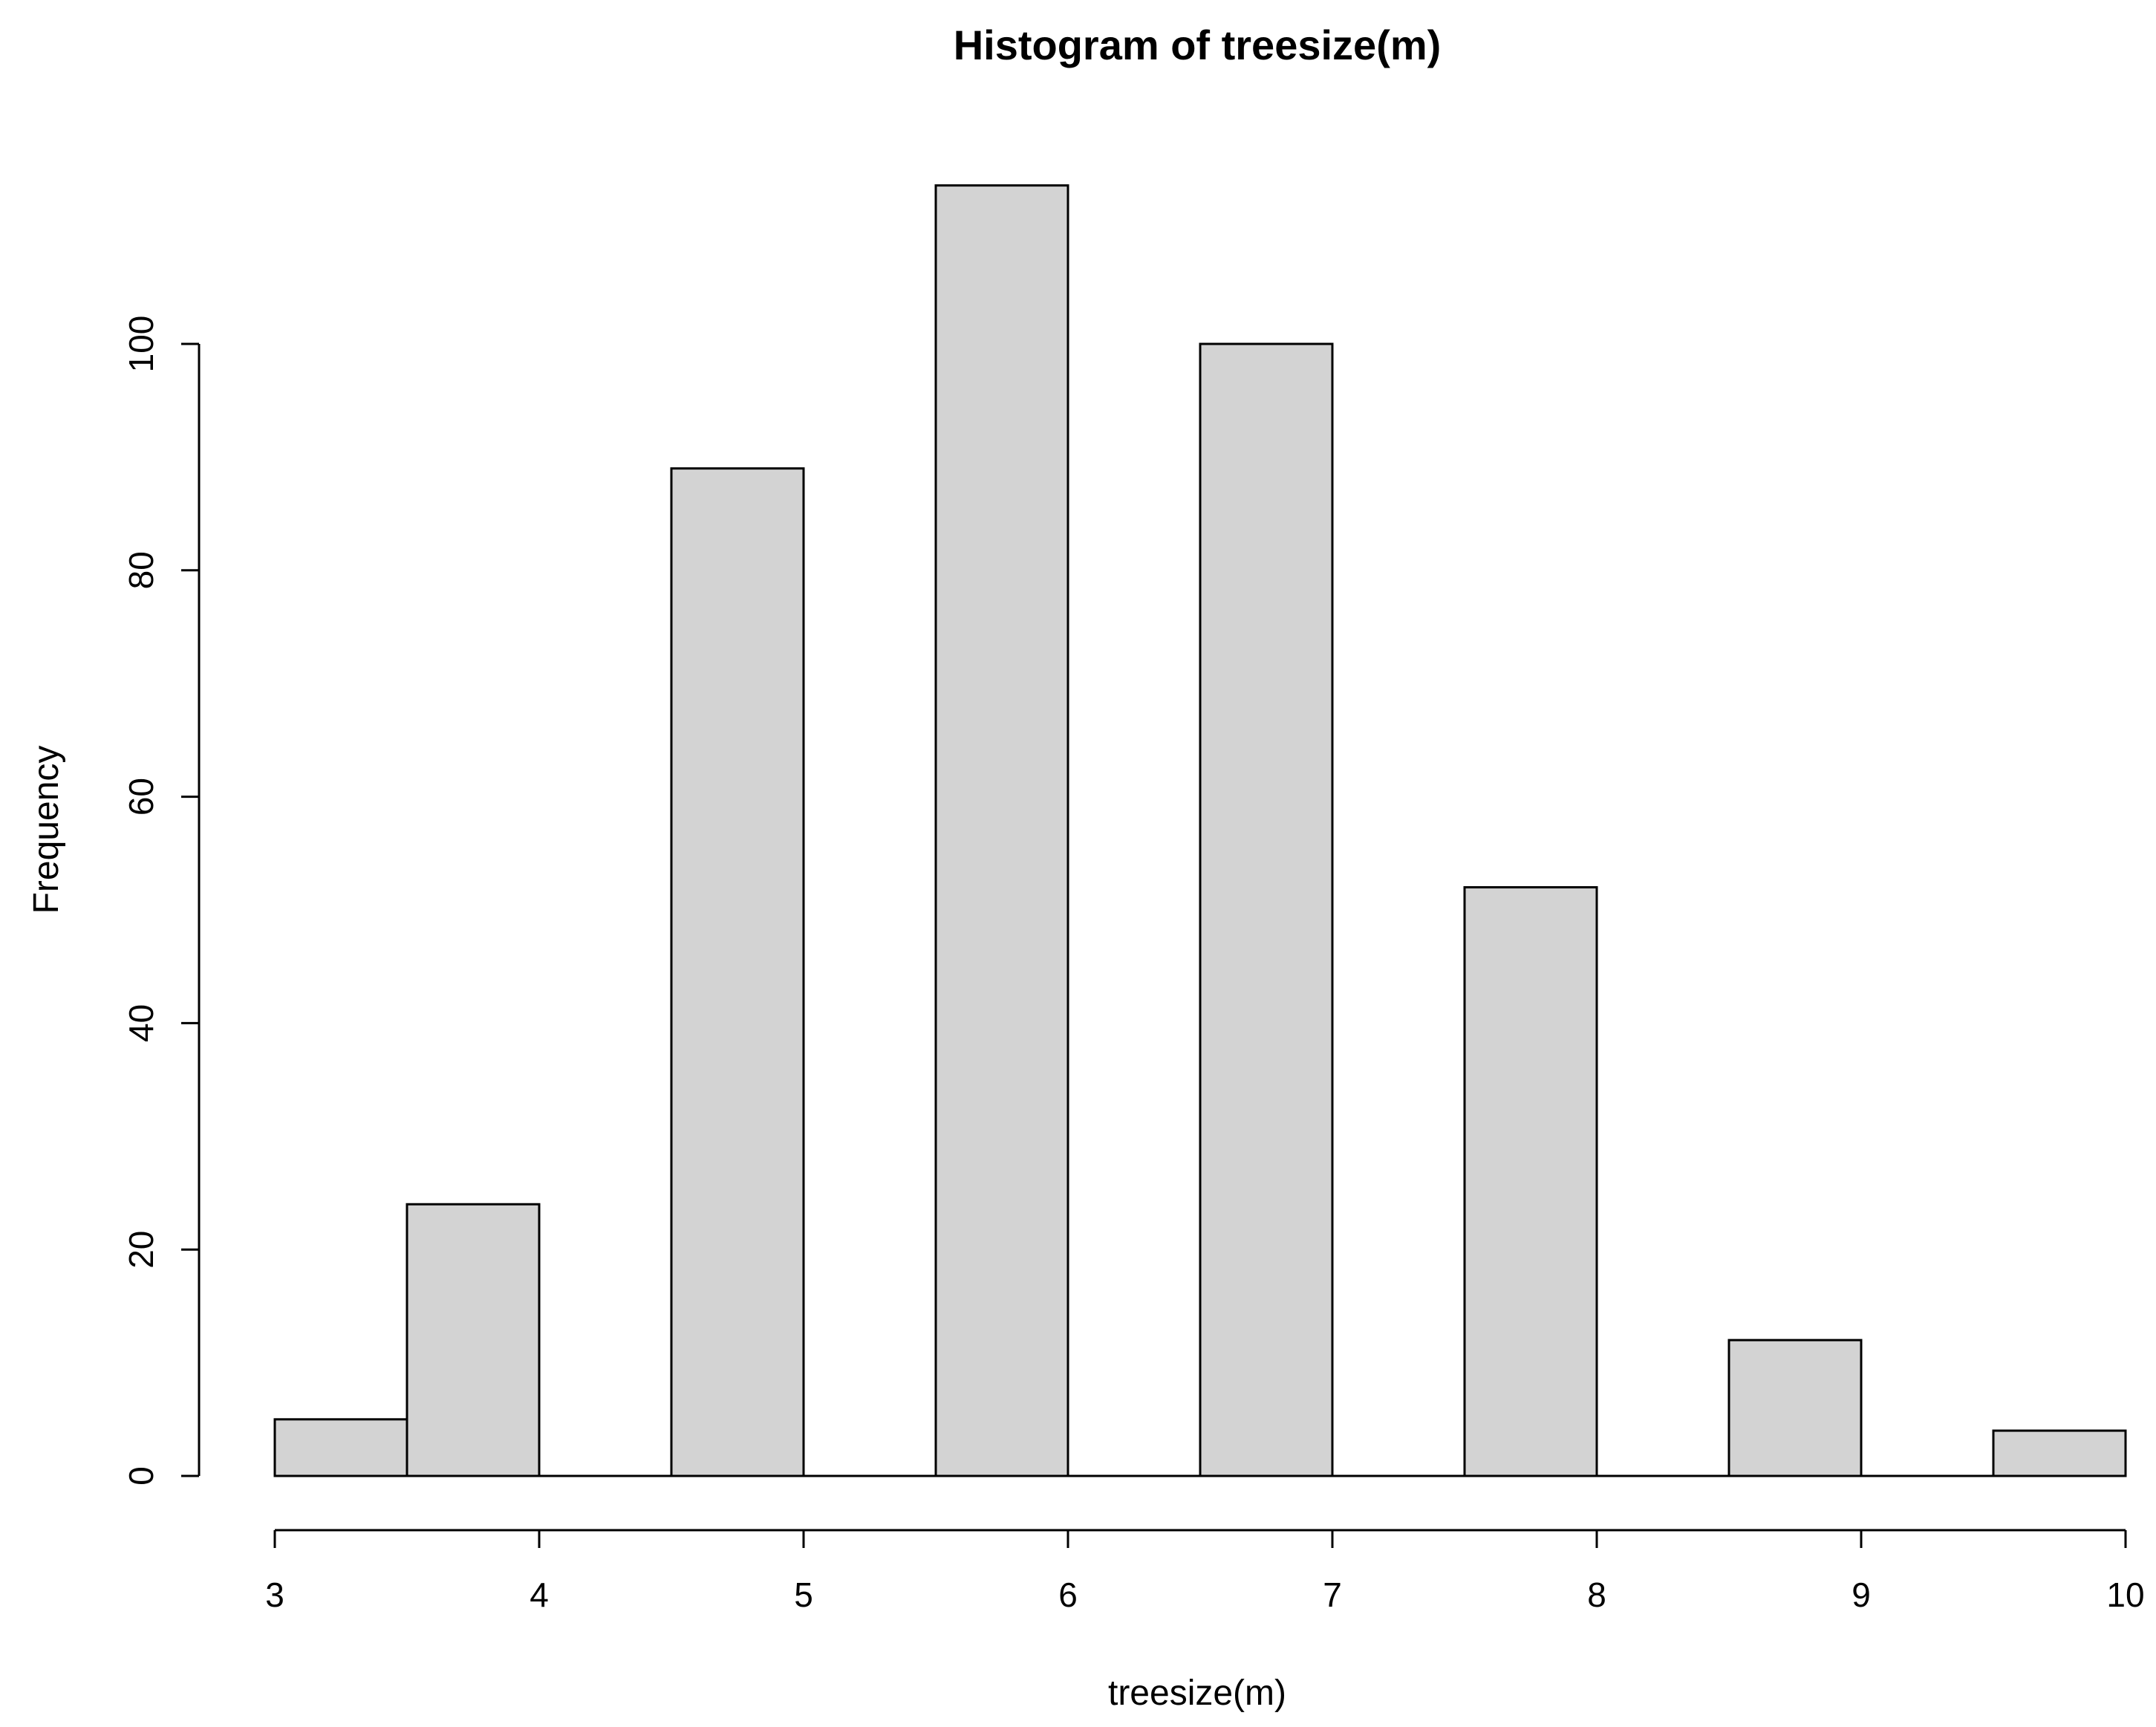  I want to click on x-tick-label: 10, so click(2125, 1595).